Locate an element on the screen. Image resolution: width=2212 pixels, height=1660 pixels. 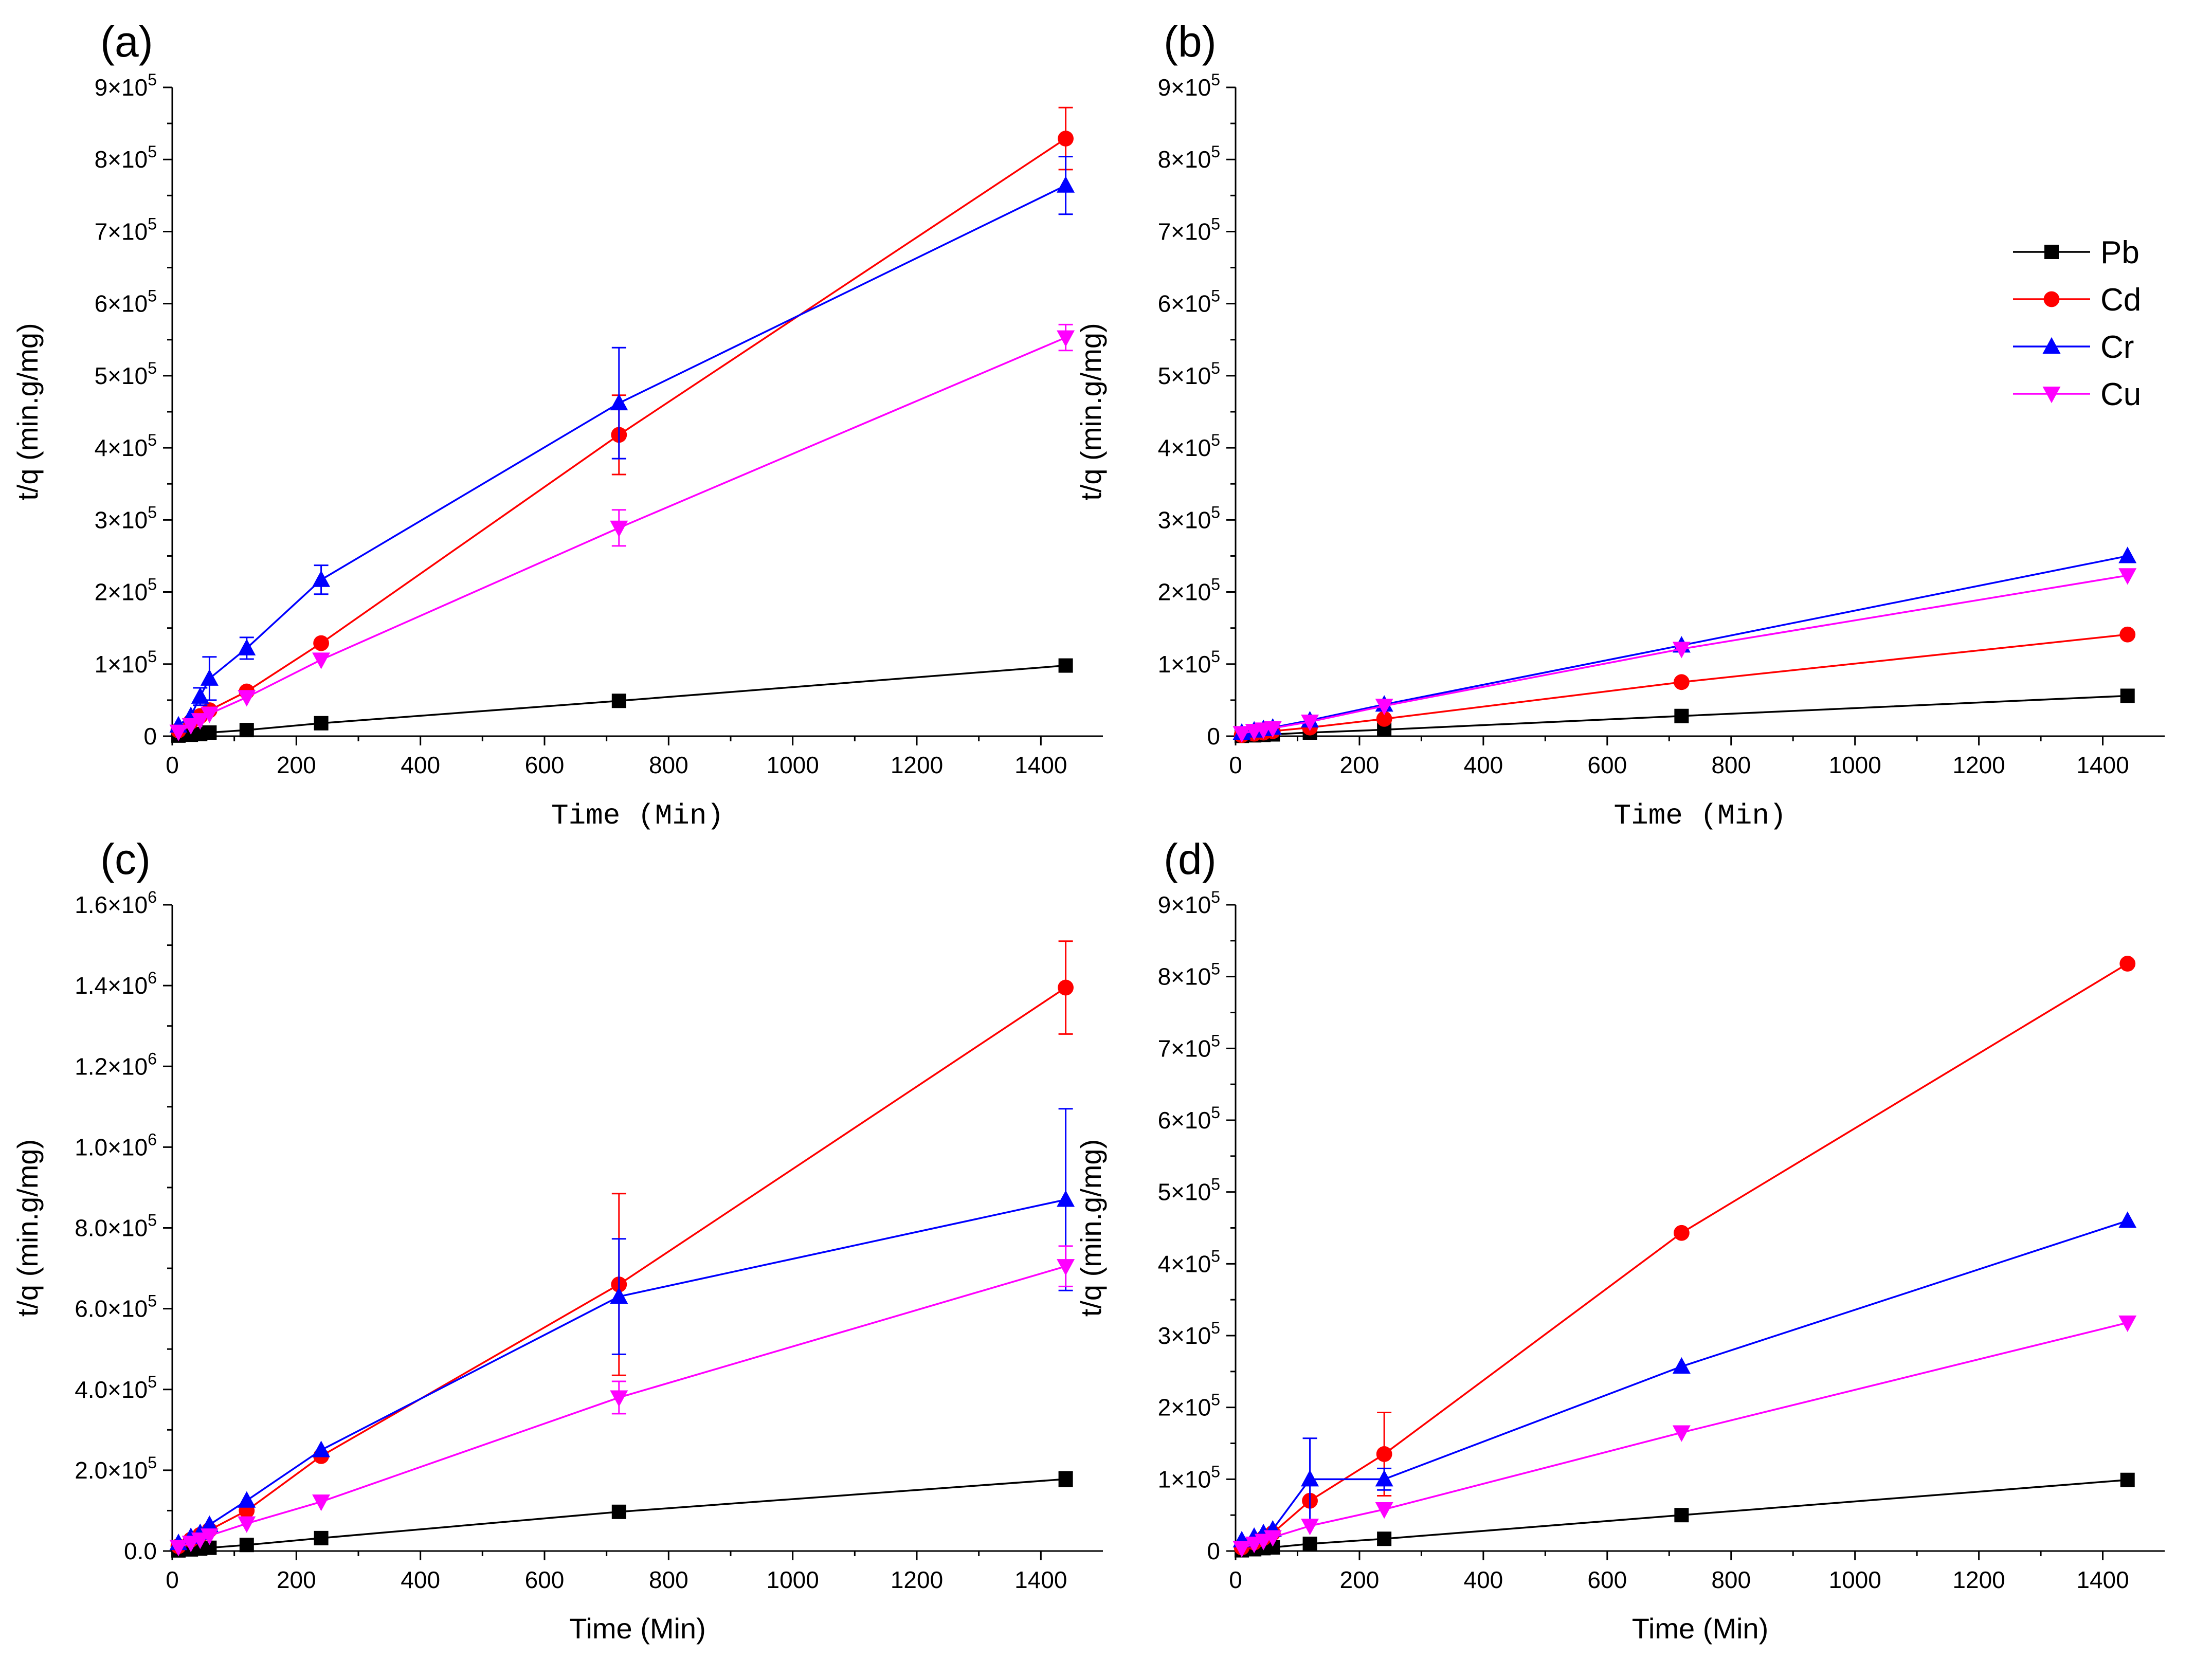
legend-label: Cd is located at coordinates (2120, 300).